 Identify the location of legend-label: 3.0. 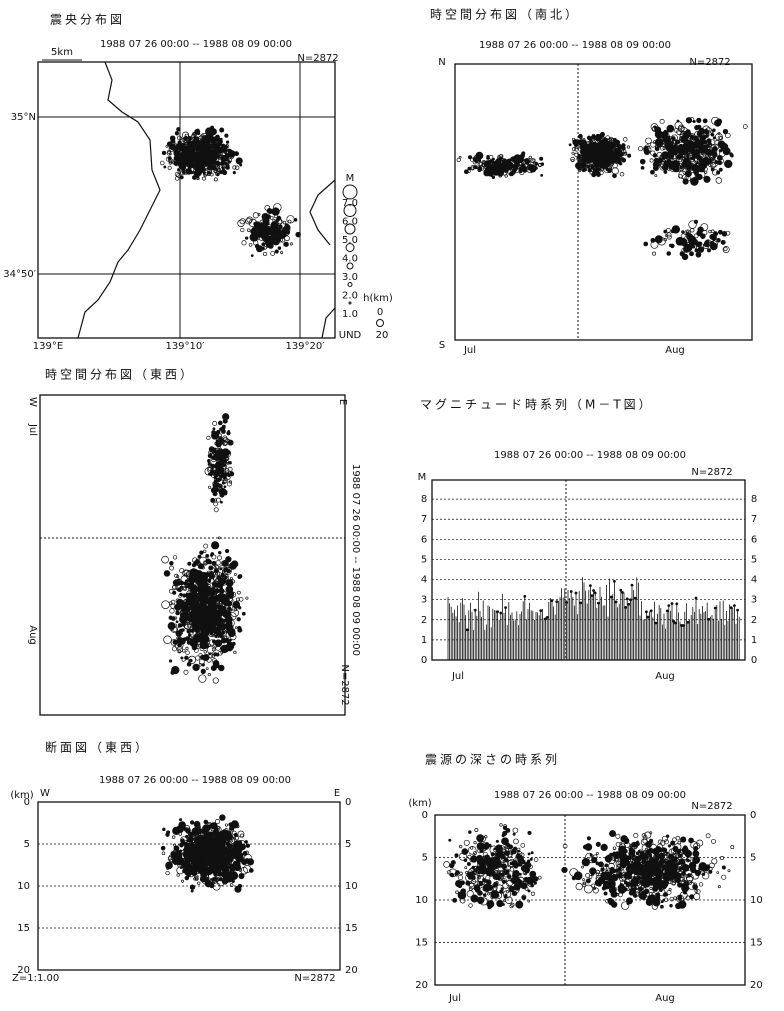
(350, 277).